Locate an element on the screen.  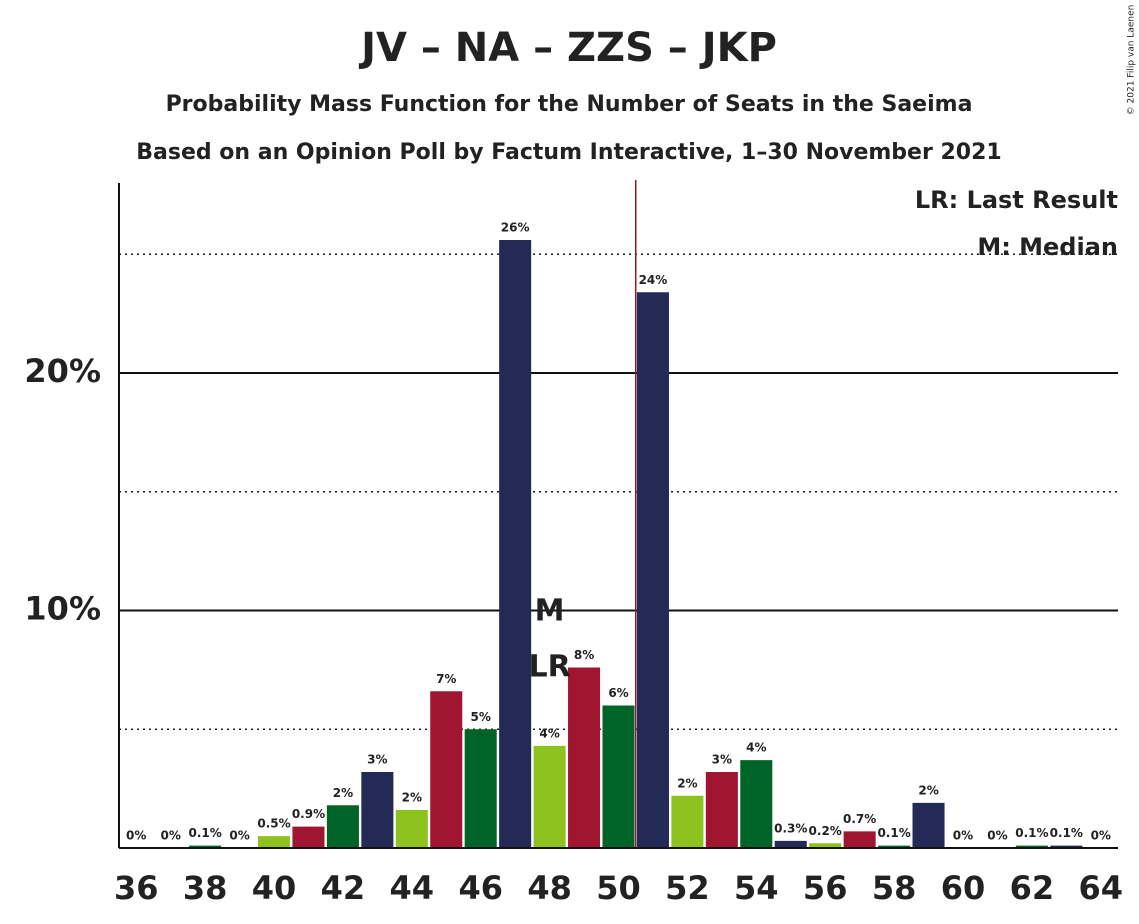
x-tick-label: 56 is located at coordinates (825, 888).